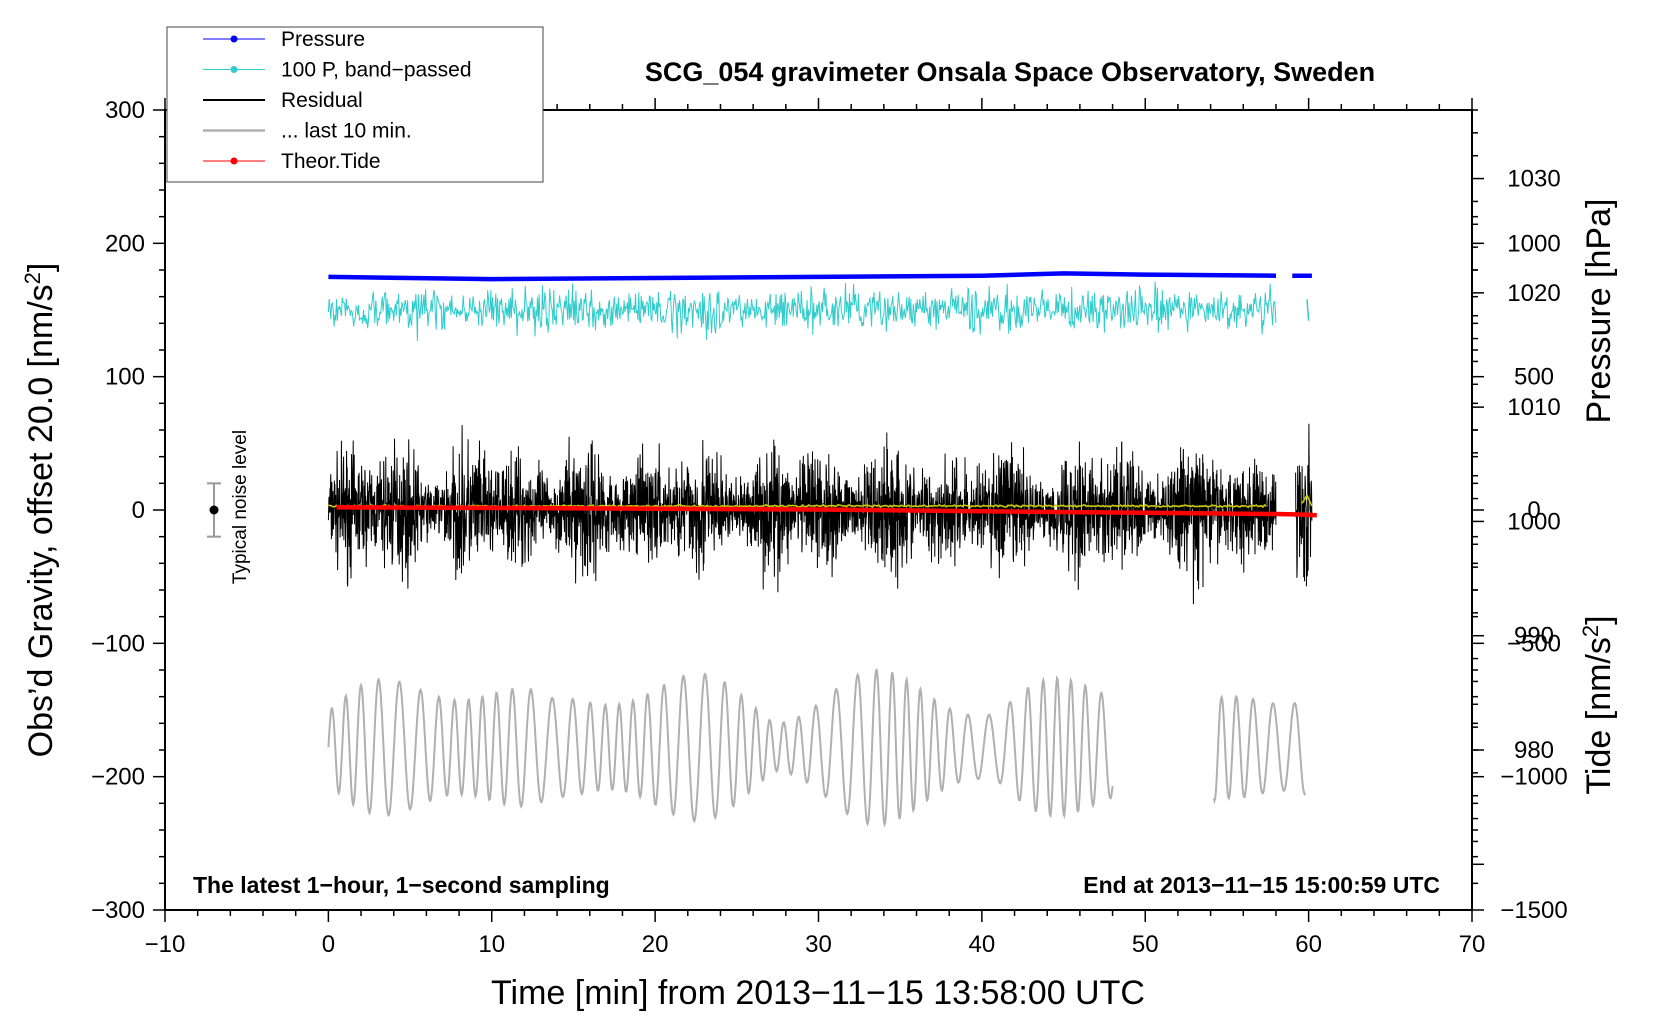 This screenshot has width=1660, height=1020. Describe the element at coordinates (1534, 750) in the screenshot. I see `y-tick-label-pressure: 980` at that location.